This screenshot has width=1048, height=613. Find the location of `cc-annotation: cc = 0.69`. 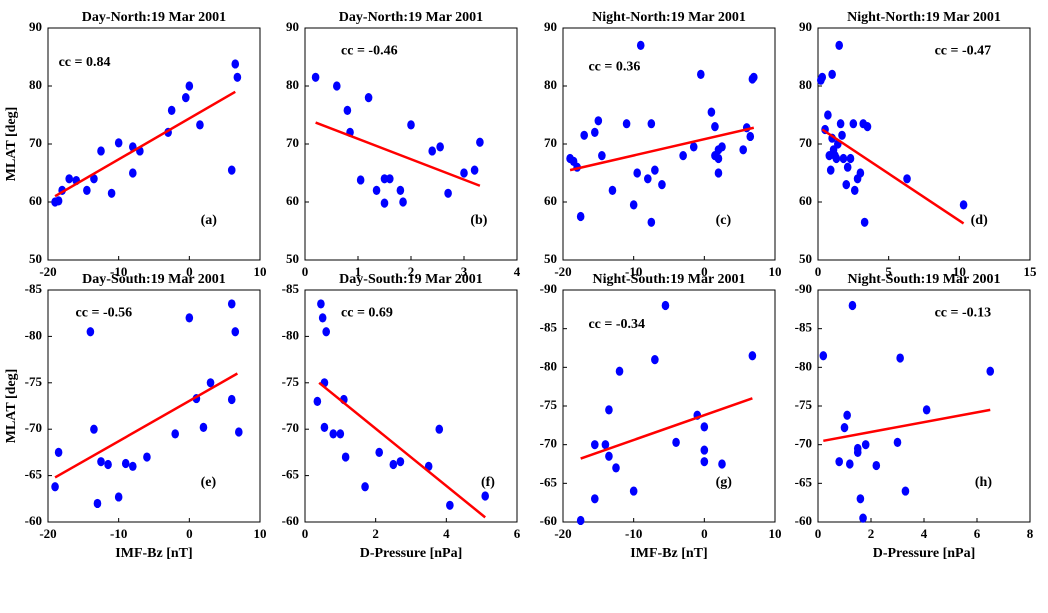

cc-annotation: cc = 0.69 is located at coordinates (367, 312).